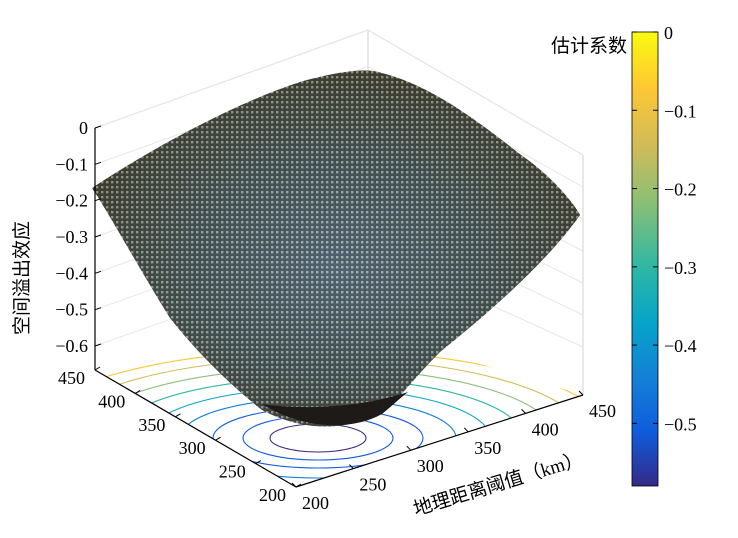 The image size is (738, 538). What do you see at coordinates (664, 228) in the screenshot?
I see `colorbar-ticks: 0 −0.1 −0.2 −0.3 −0.4 −0.5` at bounding box center [664, 228].